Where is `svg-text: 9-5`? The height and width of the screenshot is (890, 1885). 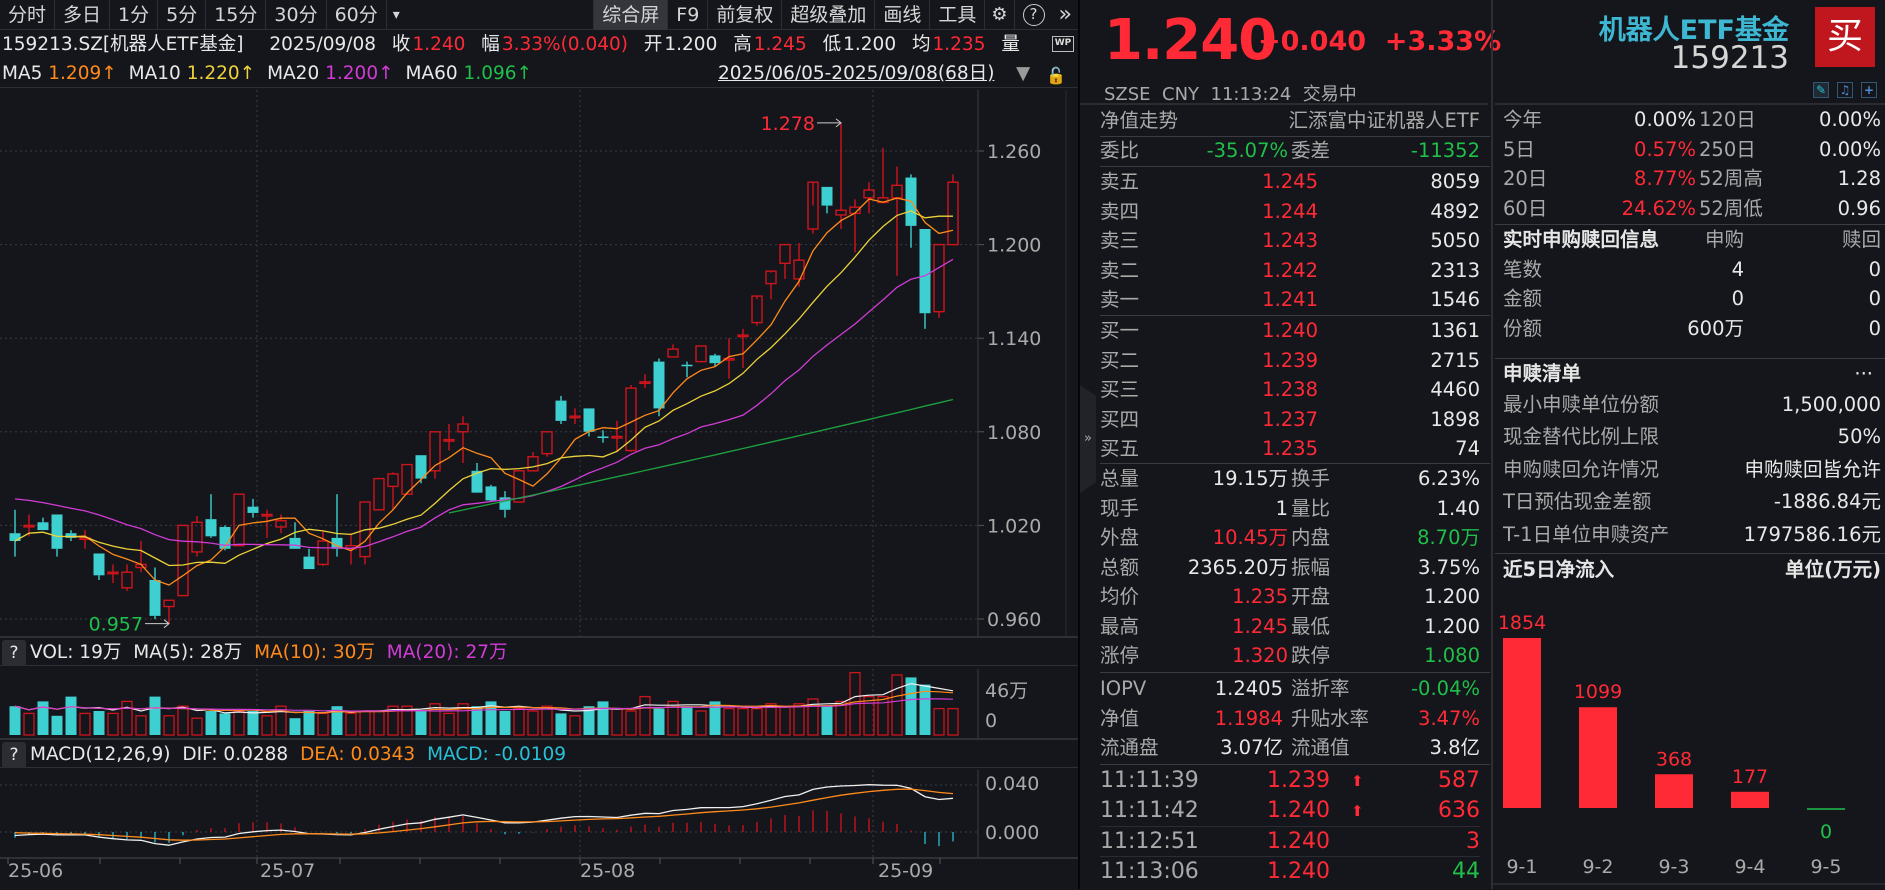
svg-text: 9-5 is located at coordinates (1825, 867).